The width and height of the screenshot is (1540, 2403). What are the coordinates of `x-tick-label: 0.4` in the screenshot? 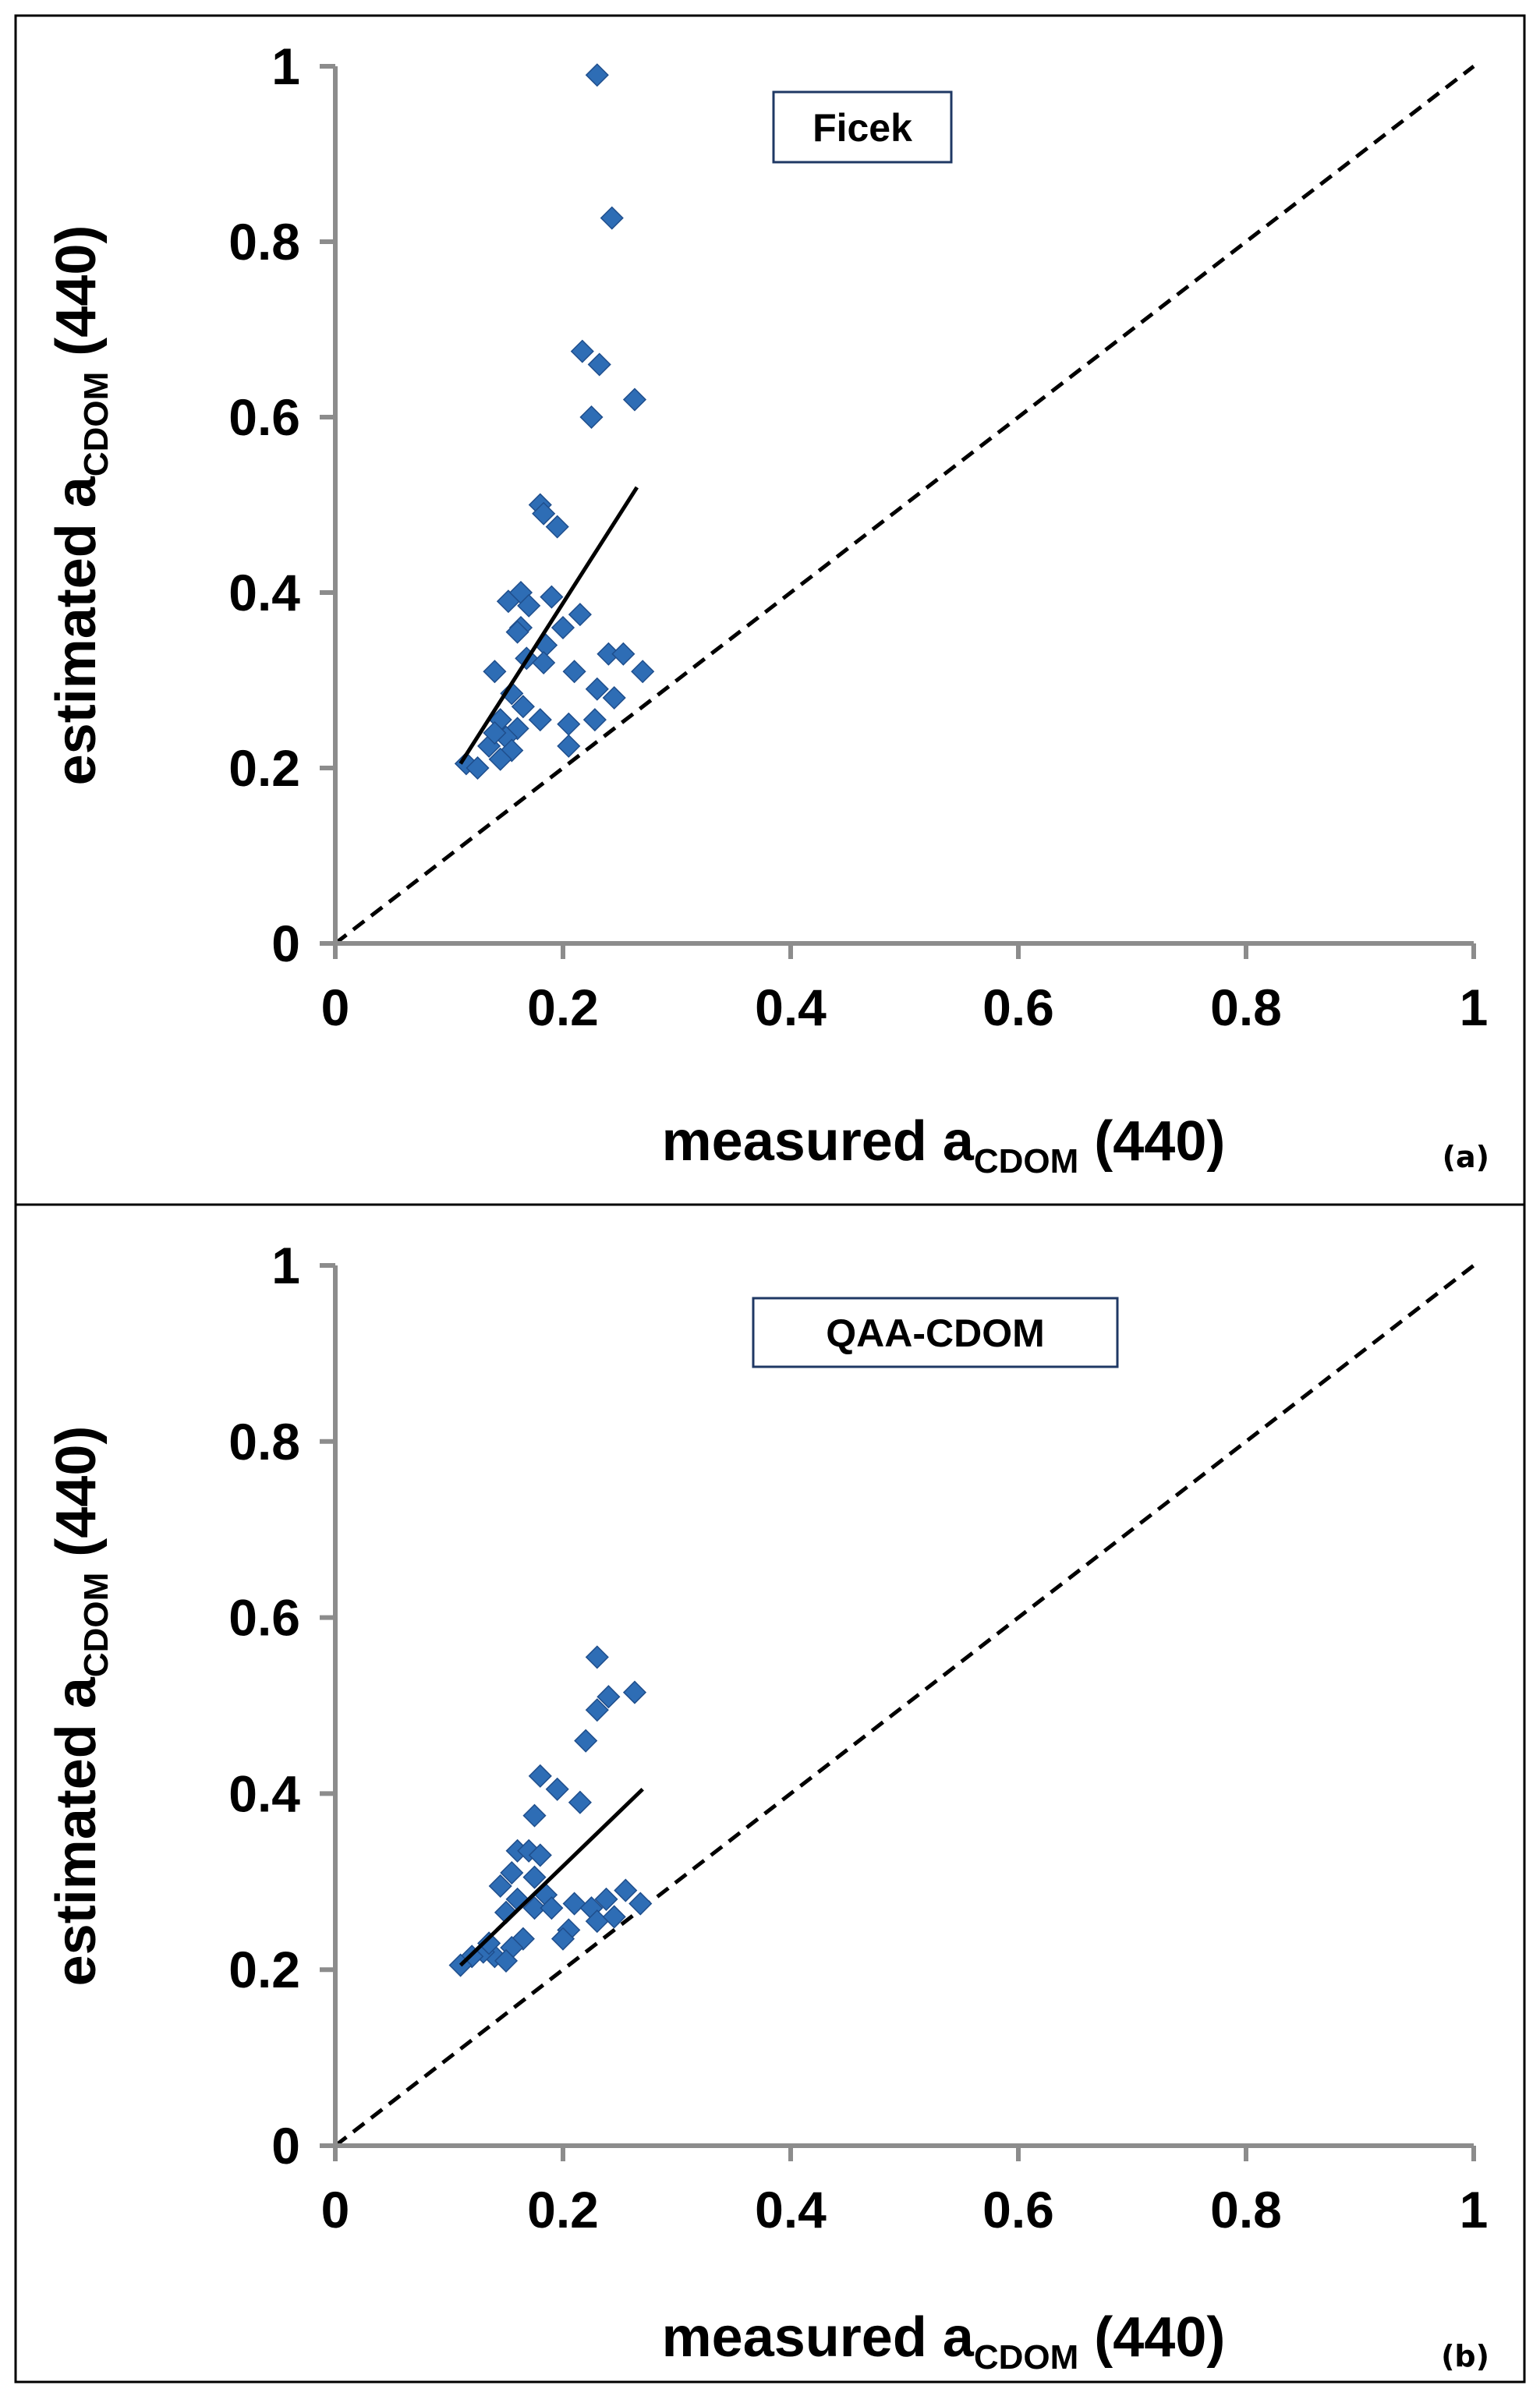 It's located at (791, 1007).